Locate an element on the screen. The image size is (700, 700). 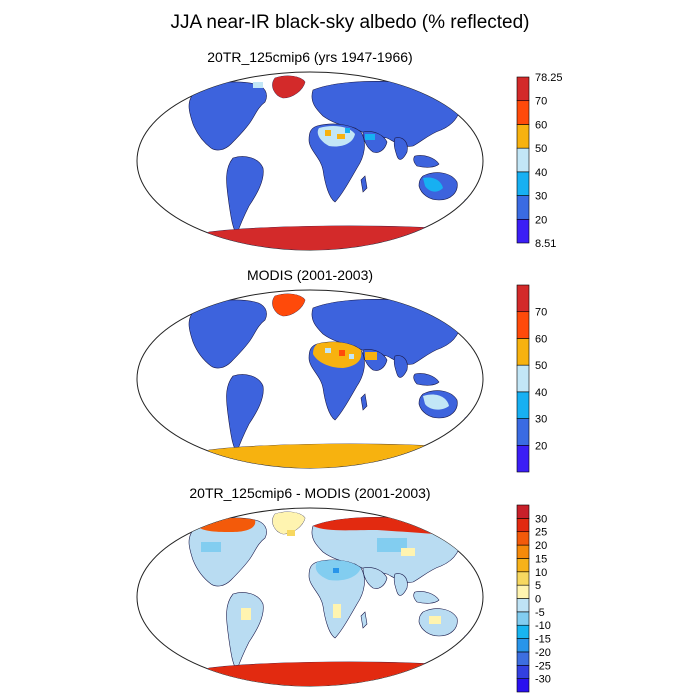
colorbar-tick-label: 25 is located at coordinates (541, 533).